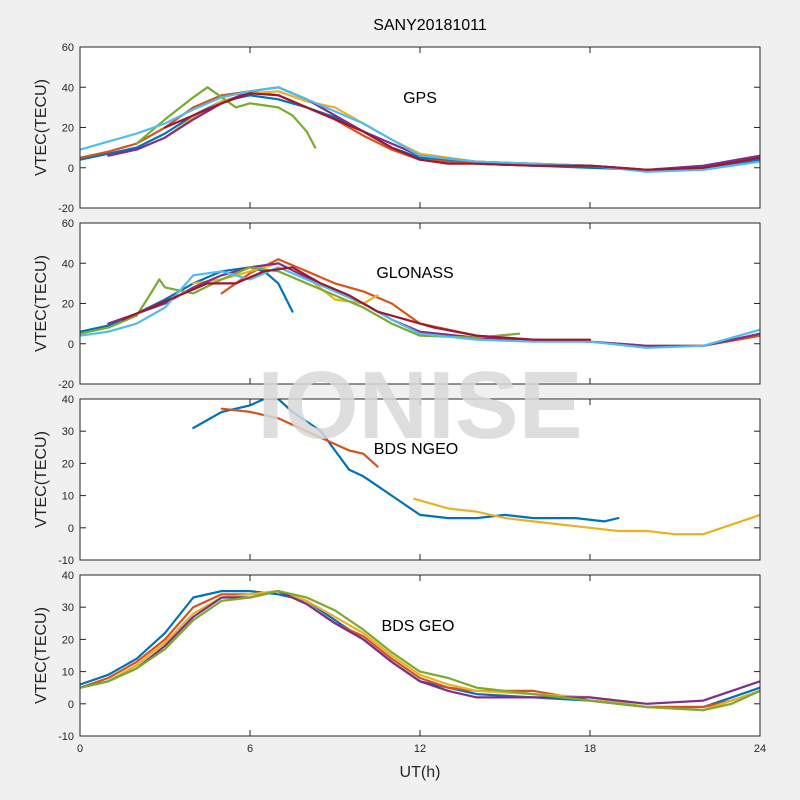  What do you see at coordinates (416, 449) in the screenshot?
I see `panel-label: BDS NGEO` at bounding box center [416, 449].